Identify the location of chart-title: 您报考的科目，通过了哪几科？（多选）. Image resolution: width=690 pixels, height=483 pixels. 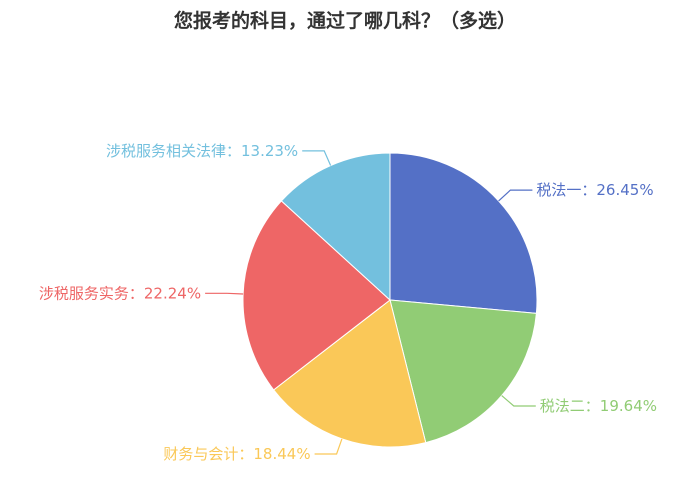
(344, 21).